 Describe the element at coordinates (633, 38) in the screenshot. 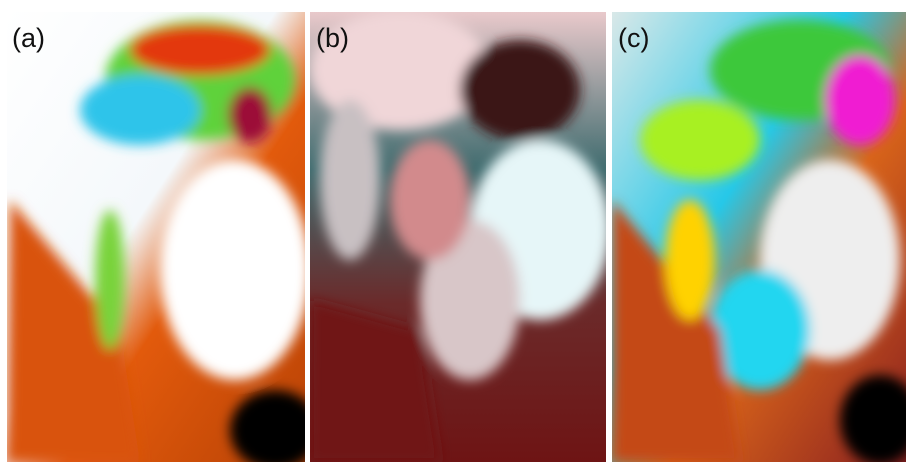

I see `panel-label: (c)` at that location.